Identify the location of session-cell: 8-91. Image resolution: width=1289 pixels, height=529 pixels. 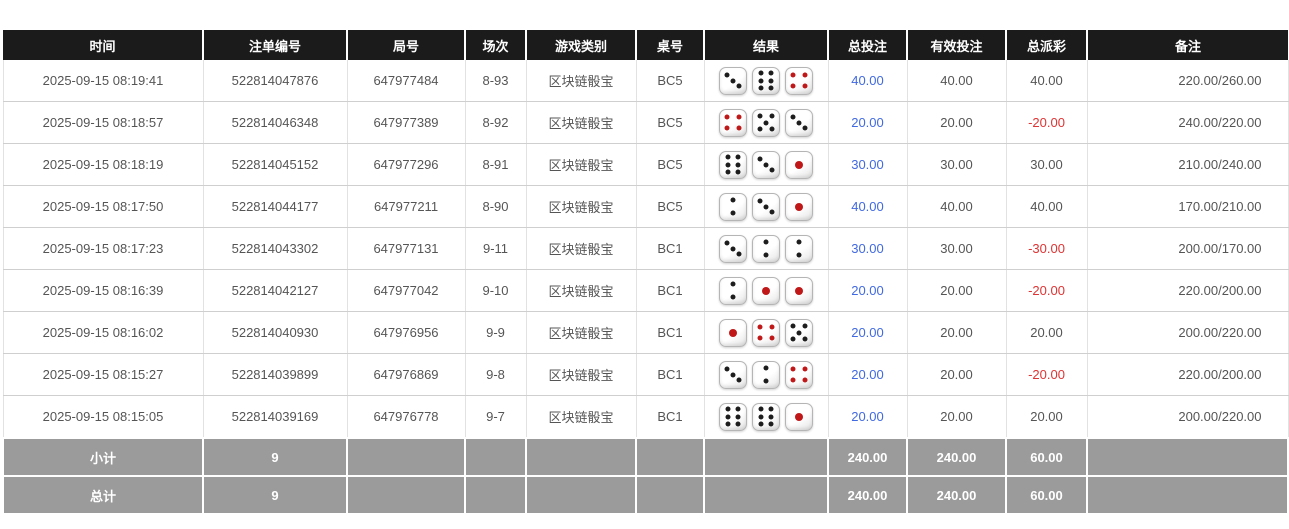
(495, 164).